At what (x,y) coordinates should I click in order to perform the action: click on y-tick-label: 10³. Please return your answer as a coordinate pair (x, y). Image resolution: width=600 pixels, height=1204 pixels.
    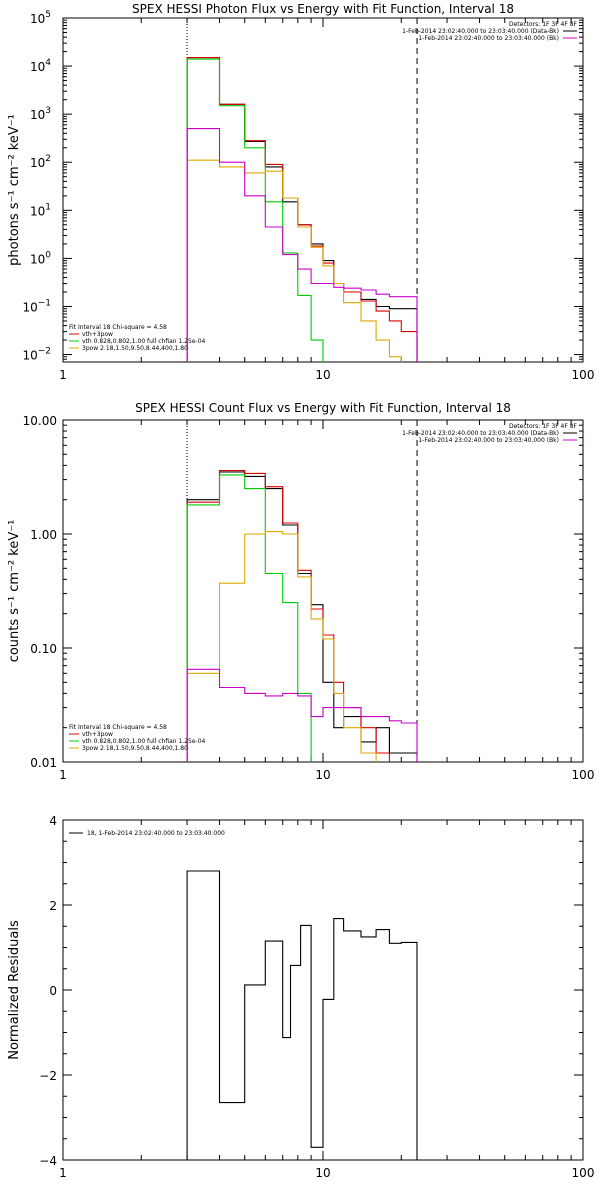
    Looking at the image, I should click on (40, 114).